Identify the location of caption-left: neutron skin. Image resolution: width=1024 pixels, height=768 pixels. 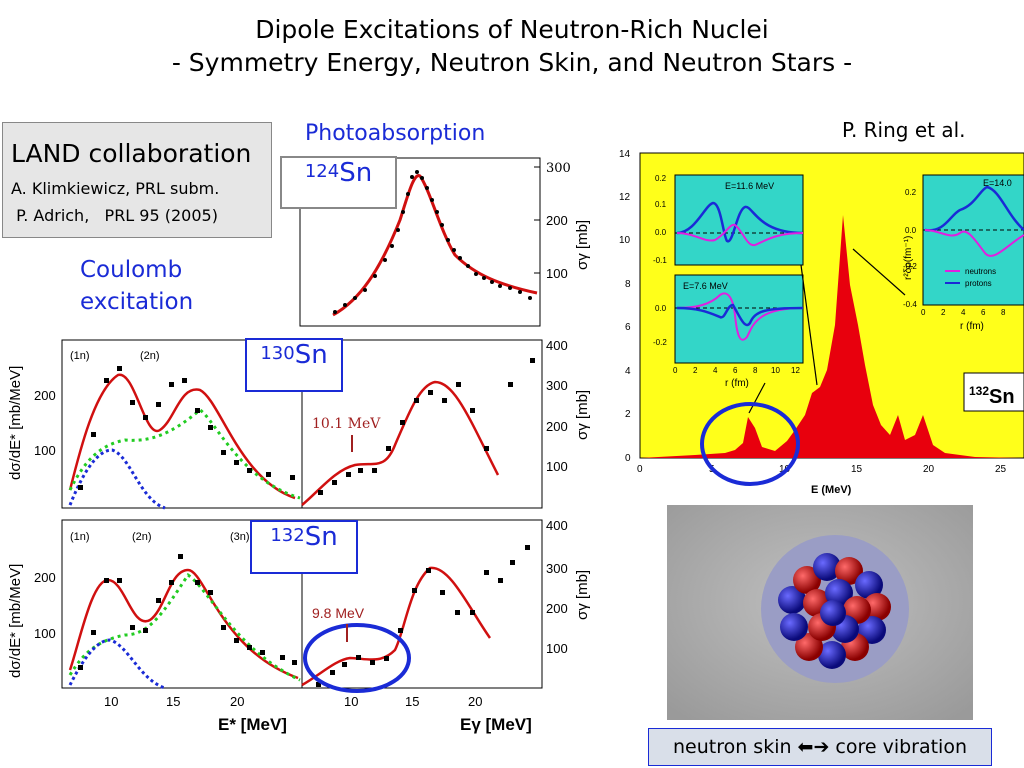
(732, 747).